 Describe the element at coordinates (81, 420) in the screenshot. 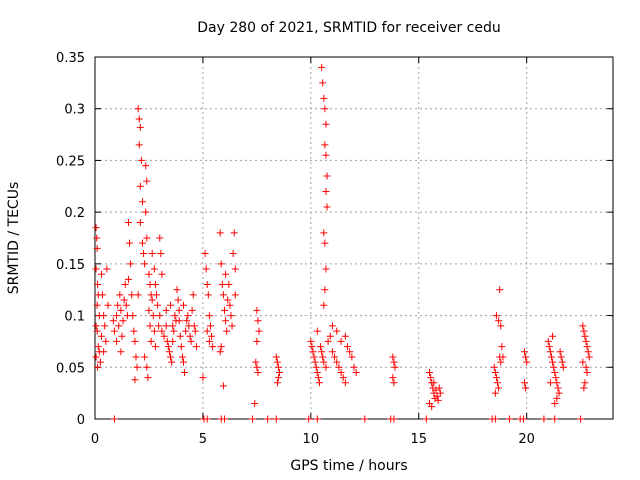

I see `y-tick-label: 0` at that location.